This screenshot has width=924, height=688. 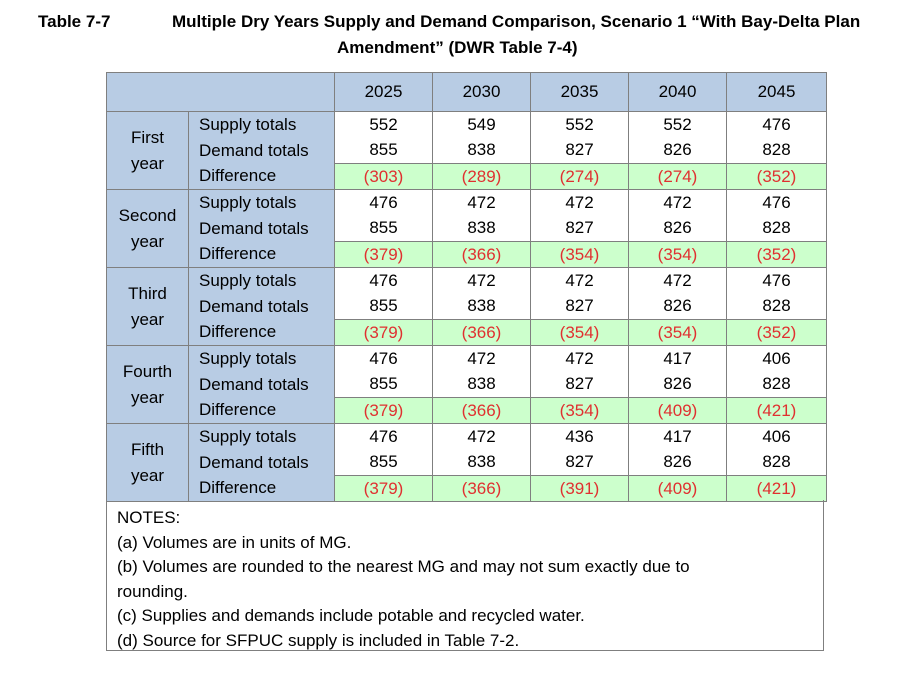 What do you see at coordinates (147, 371) in the screenshot?
I see `year-group-label-line: Fourth` at bounding box center [147, 371].